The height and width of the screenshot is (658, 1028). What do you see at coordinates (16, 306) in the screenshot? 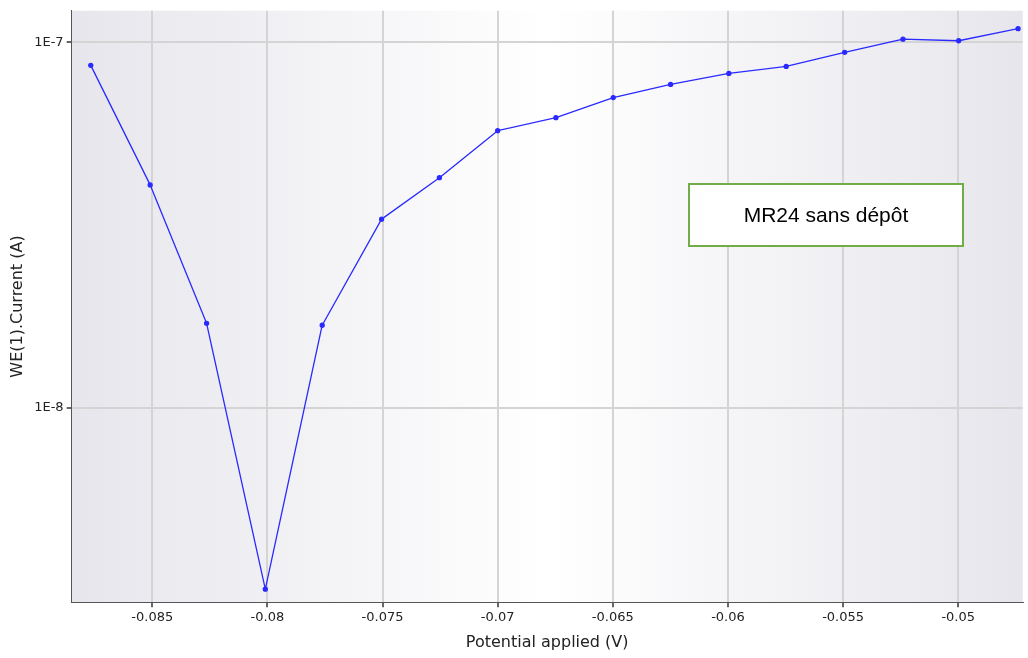
I see `y-axis-title: WE(1).Current (A)` at bounding box center [16, 306].